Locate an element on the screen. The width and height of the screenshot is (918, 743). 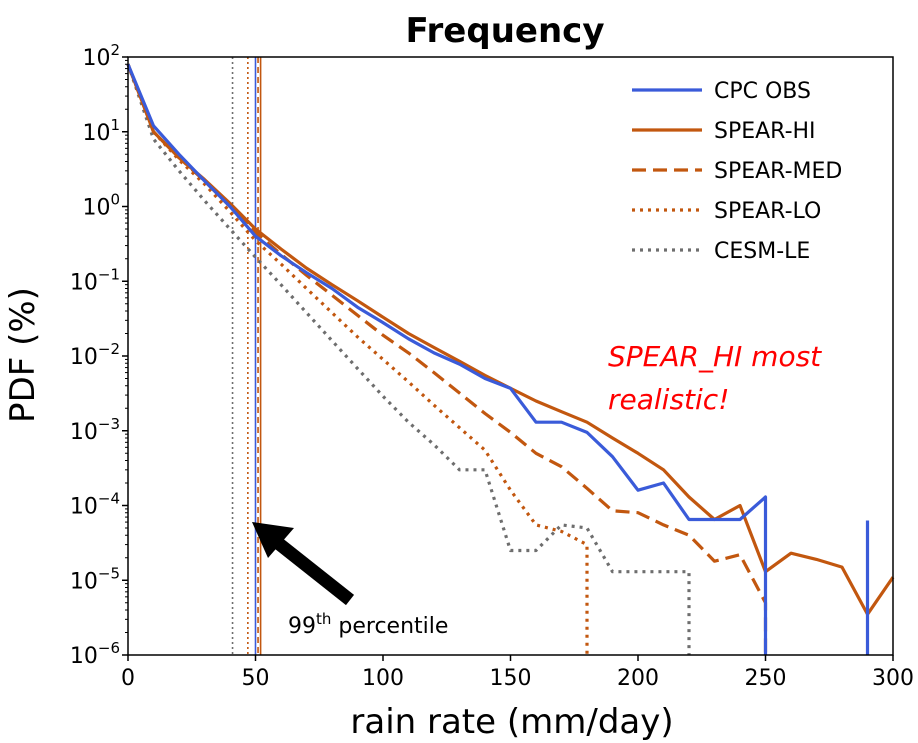
x-tick-label: 200 is located at coordinates (638, 678).